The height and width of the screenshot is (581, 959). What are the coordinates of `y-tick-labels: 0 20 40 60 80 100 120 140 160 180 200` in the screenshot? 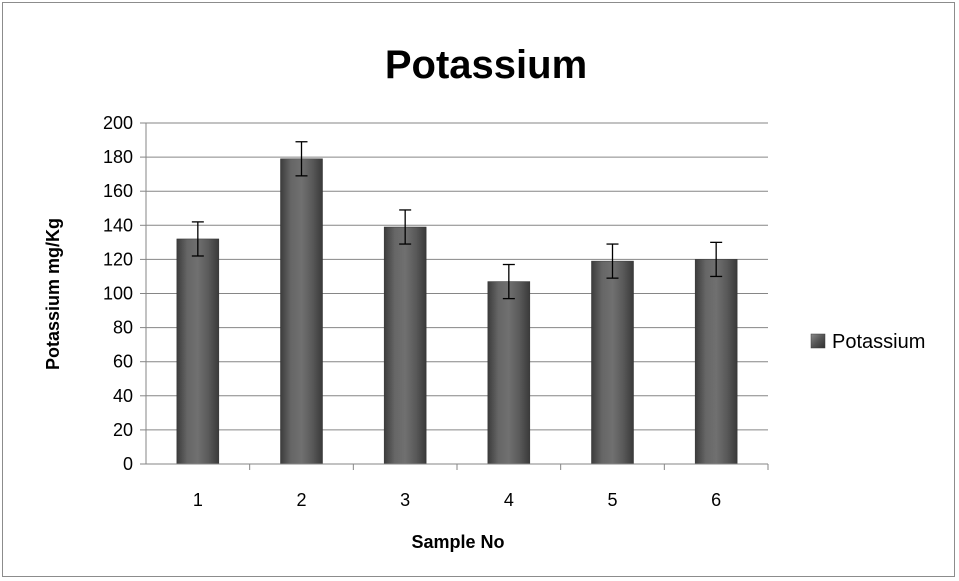 It's located at (118, 293).